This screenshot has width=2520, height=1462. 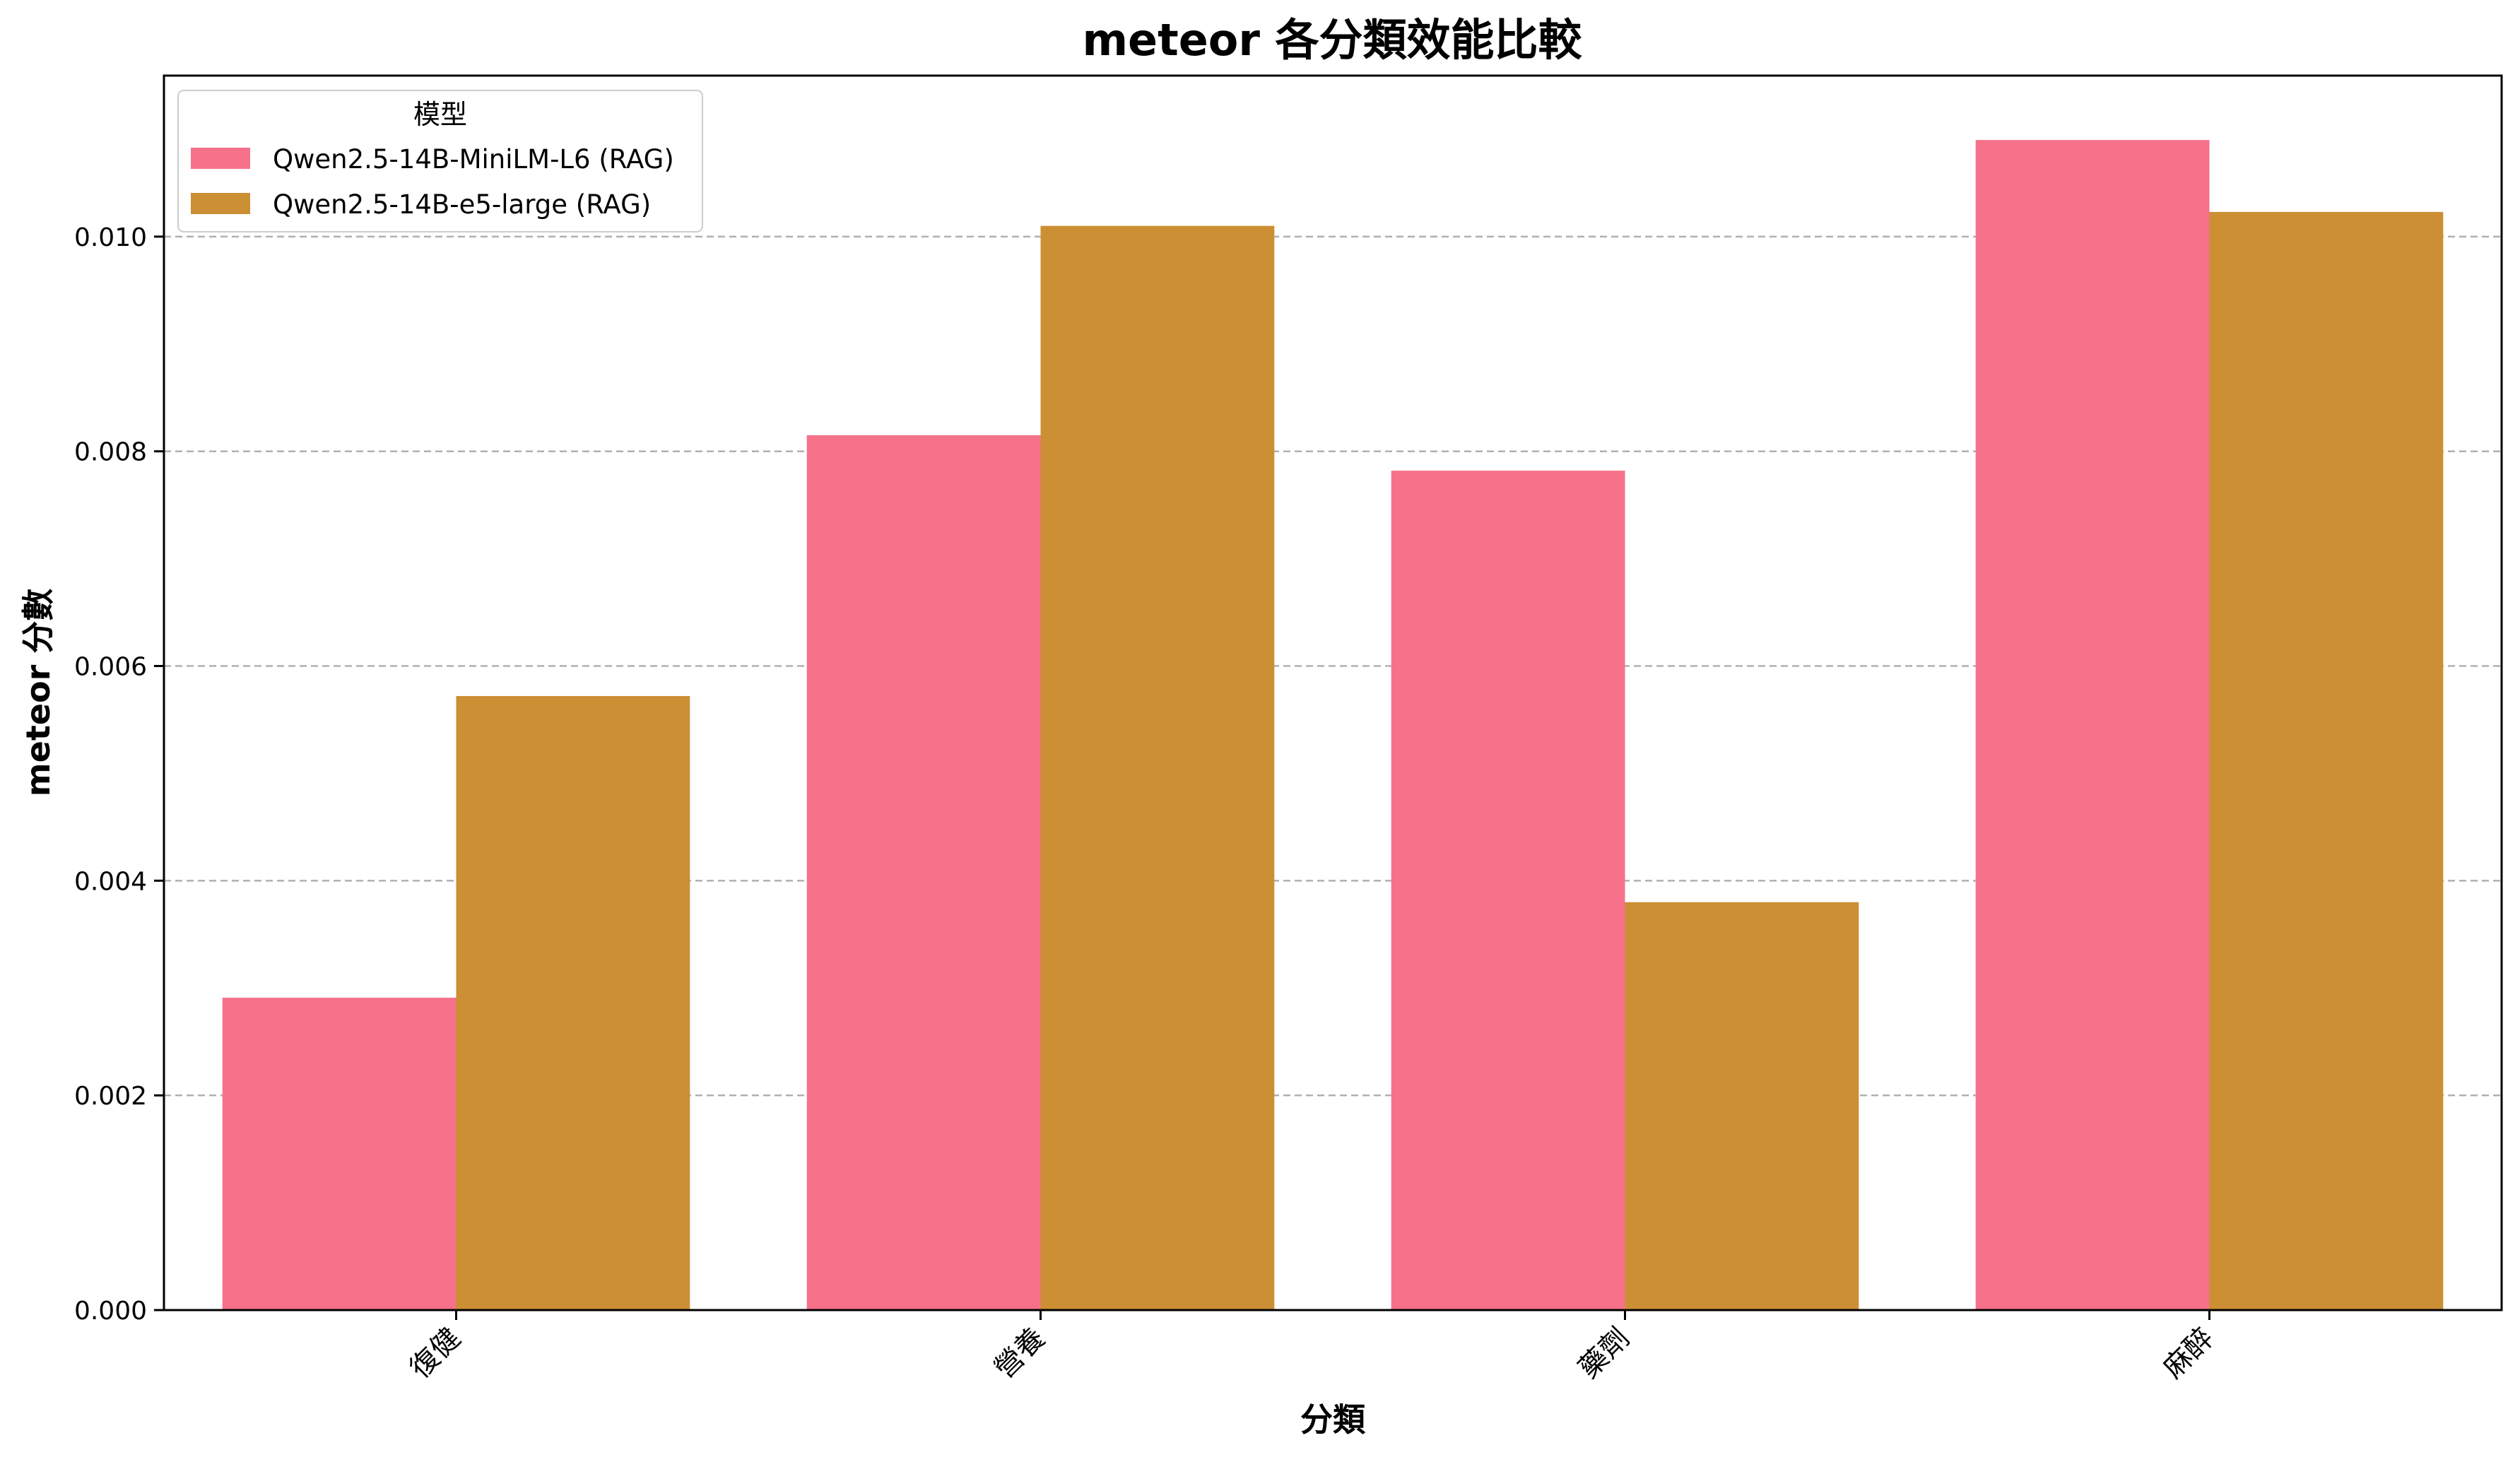 What do you see at coordinates (111, 667) in the screenshot?
I see `y-tick-label: 0.006` at bounding box center [111, 667].